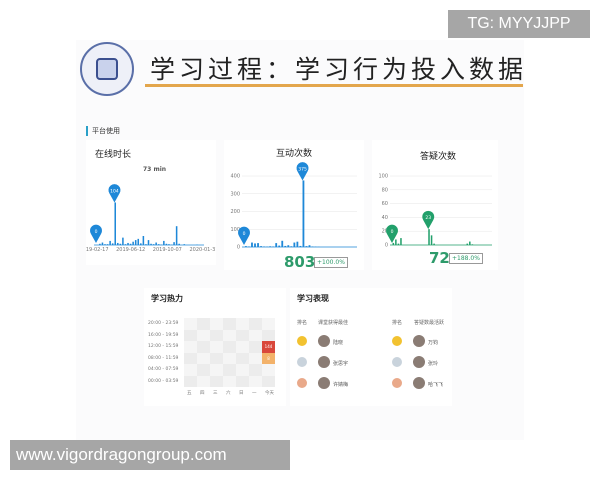 The width and height of the screenshot is (600, 480). Describe the element at coordinates (385, 204) in the screenshot. I see `y-tick-label: 60` at that location.